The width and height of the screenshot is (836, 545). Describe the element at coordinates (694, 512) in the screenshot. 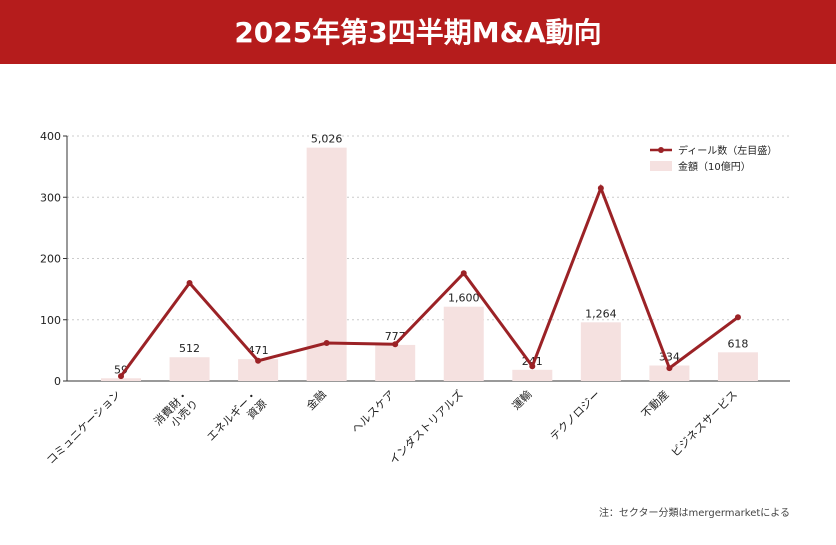

I see `note: 注：セクター分類はmergermarketによる` at that location.